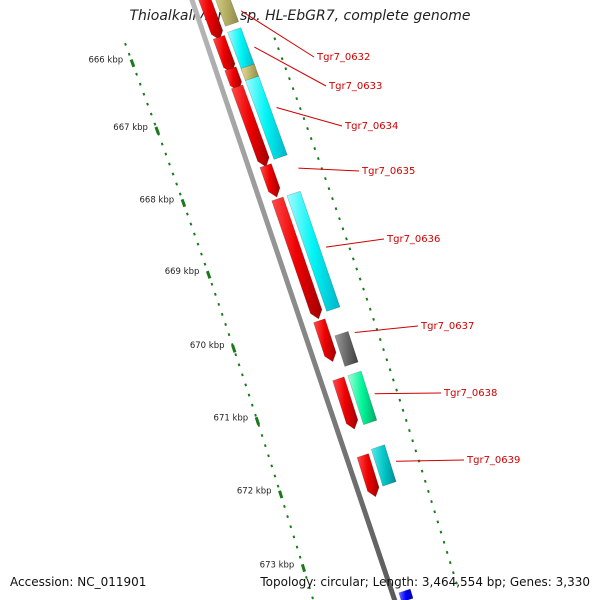  Describe the element at coordinates (343, 57) in the screenshot. I see `gene-label: Tgr7_0632` at that location.